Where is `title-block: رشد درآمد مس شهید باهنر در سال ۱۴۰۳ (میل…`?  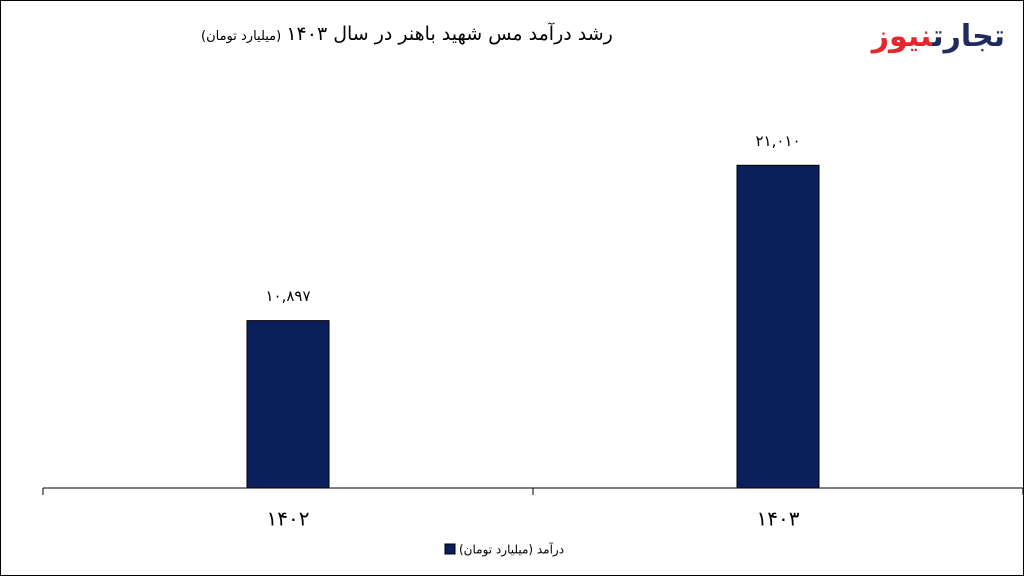
title-block: رشد درآمد مس شهید باهنر در سال ۱۴۰۳ (میل… is located at coordinates (471, 34).